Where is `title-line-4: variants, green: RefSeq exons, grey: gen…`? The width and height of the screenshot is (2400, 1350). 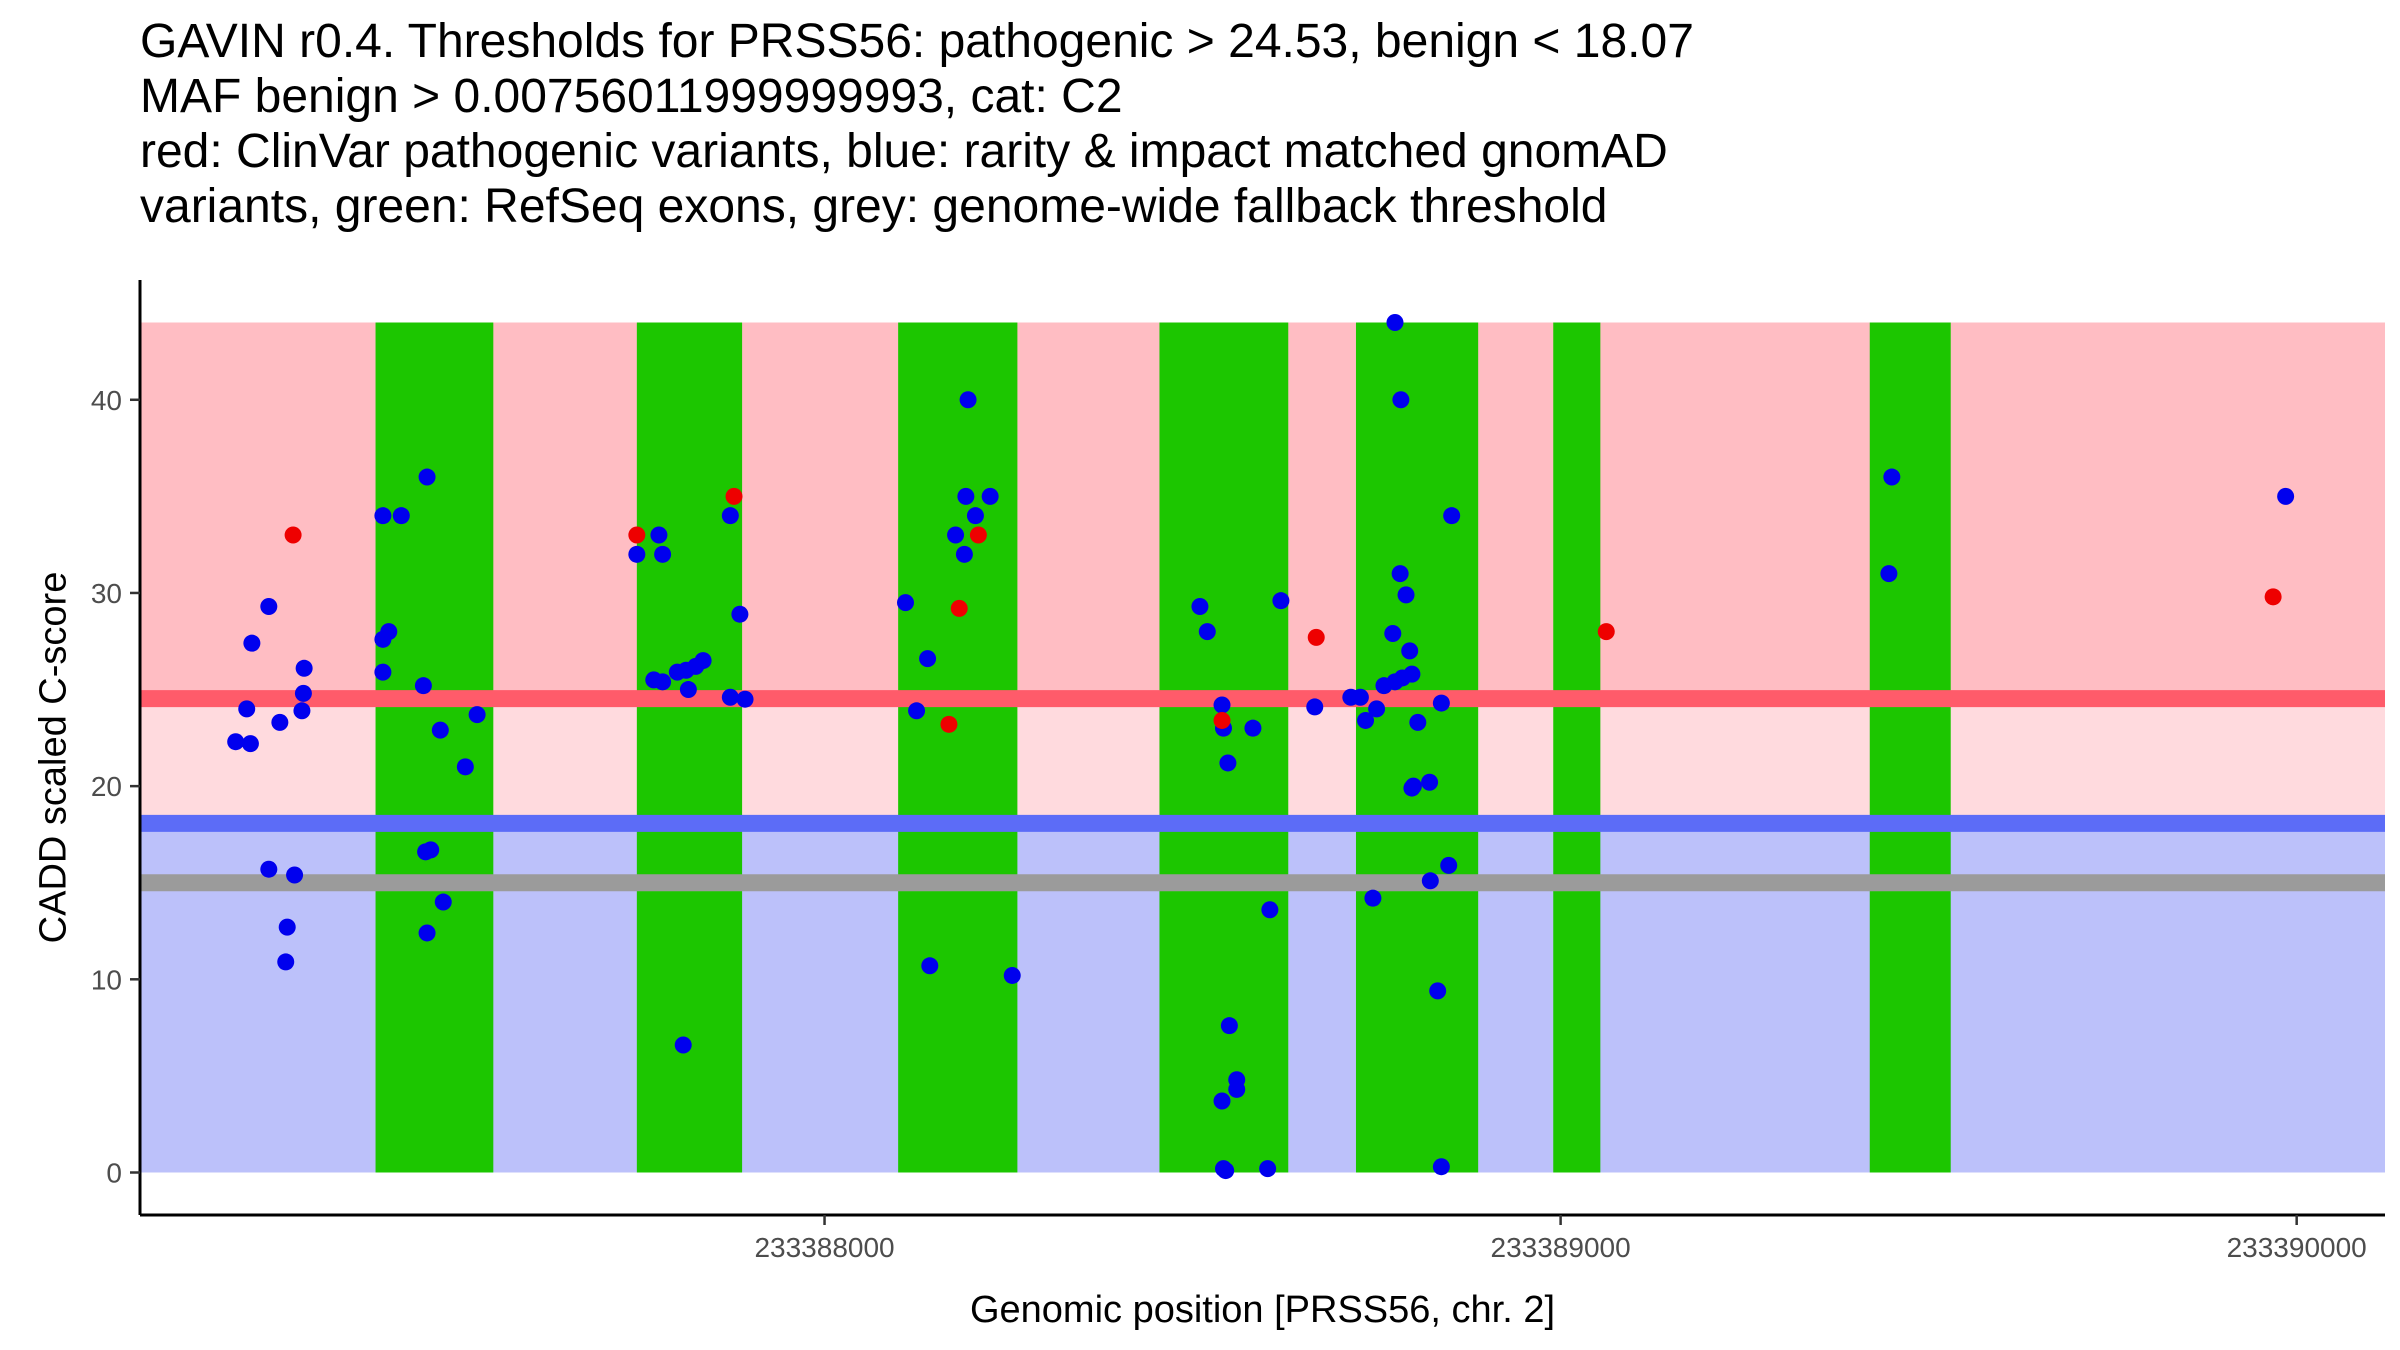 title-line-4: variants, green: RefSeq exons, grey: gen… is located at coordinates (874, 206).